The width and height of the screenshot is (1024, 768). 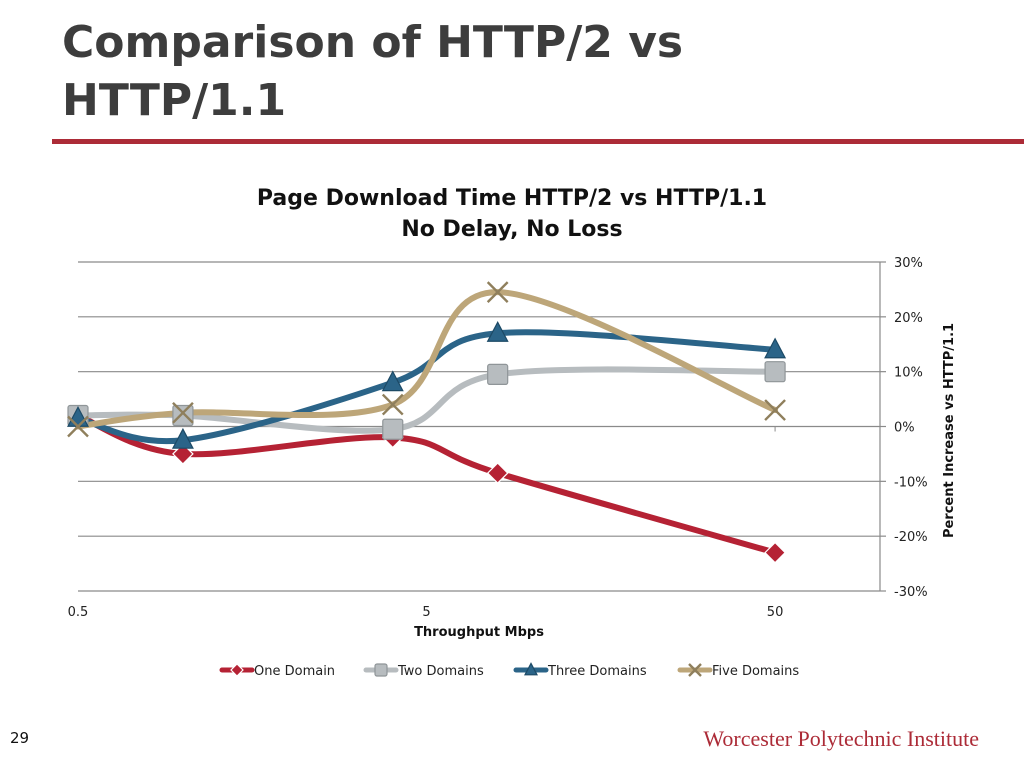 I want to click on chart-title-line-2: No Delay, No Loss, so click(x=512, y=229).